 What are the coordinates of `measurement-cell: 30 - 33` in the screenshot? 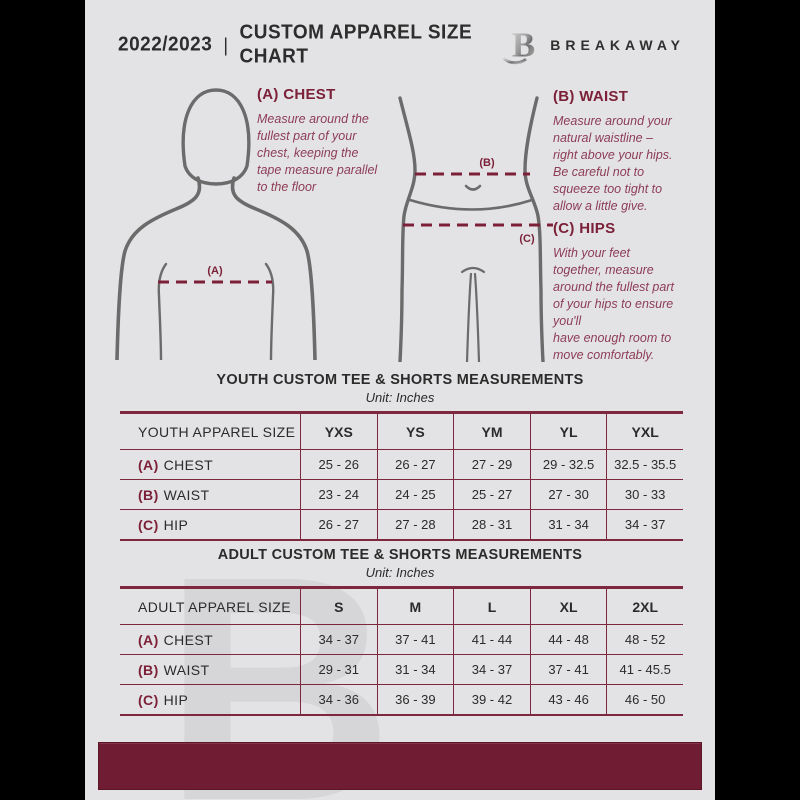 It's located at (644, 494).